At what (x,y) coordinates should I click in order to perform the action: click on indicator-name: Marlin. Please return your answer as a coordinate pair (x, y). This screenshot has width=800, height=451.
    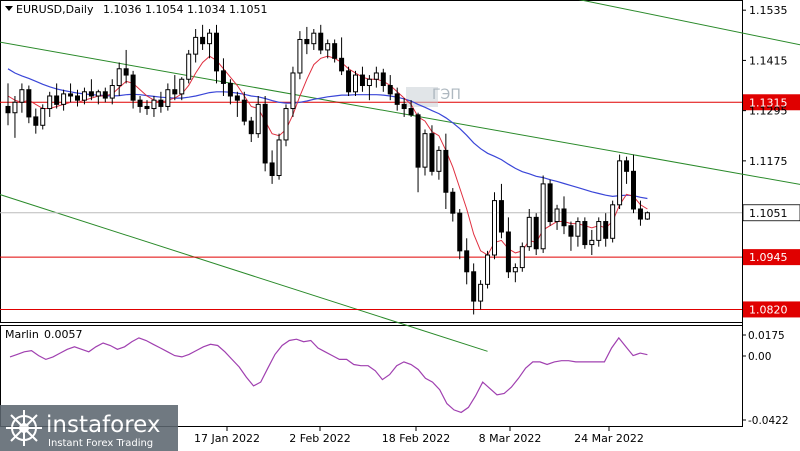
    Looking at the image, I should click on (22, 334).